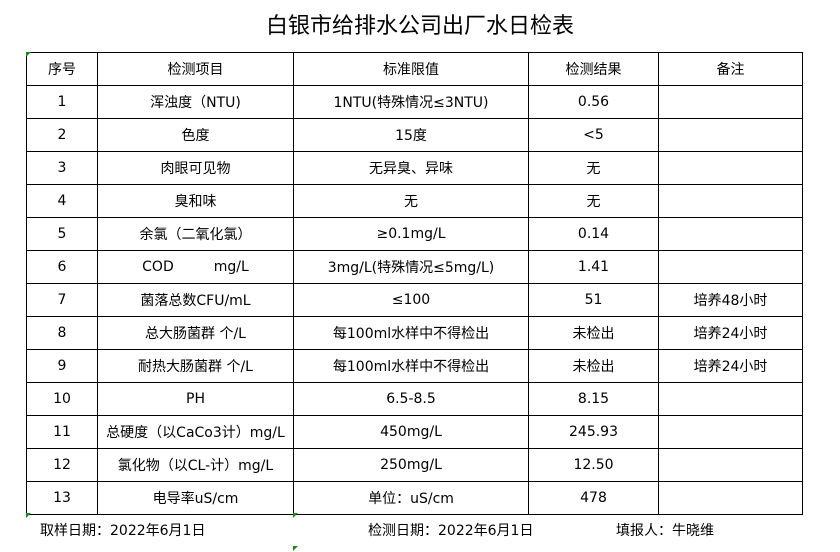  Describe the element at coordinates (195, 333) in the screenshot. I see `cell-item: 总大肠菌群 个/L` at that location.